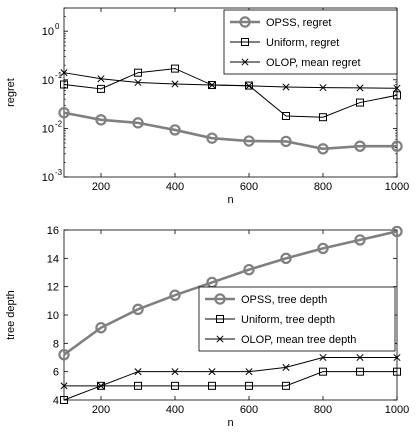 The image size is (418, 441). I want to click on panel2-legend-entry-2-label: Uniform, tree depth, so click(288, 320).